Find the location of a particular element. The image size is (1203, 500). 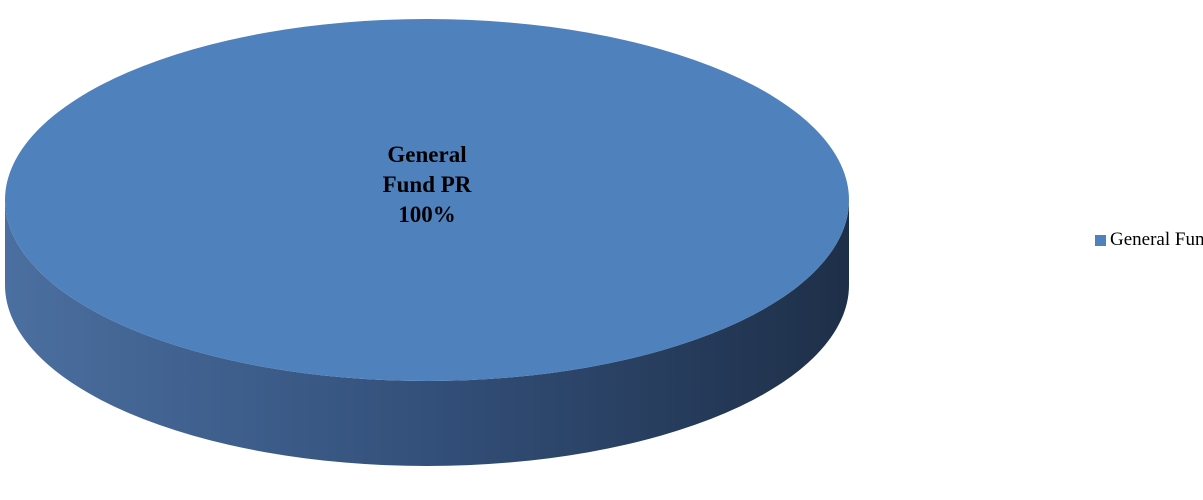

data-label-category: General Fund PR is located at coordinates (427, 169).